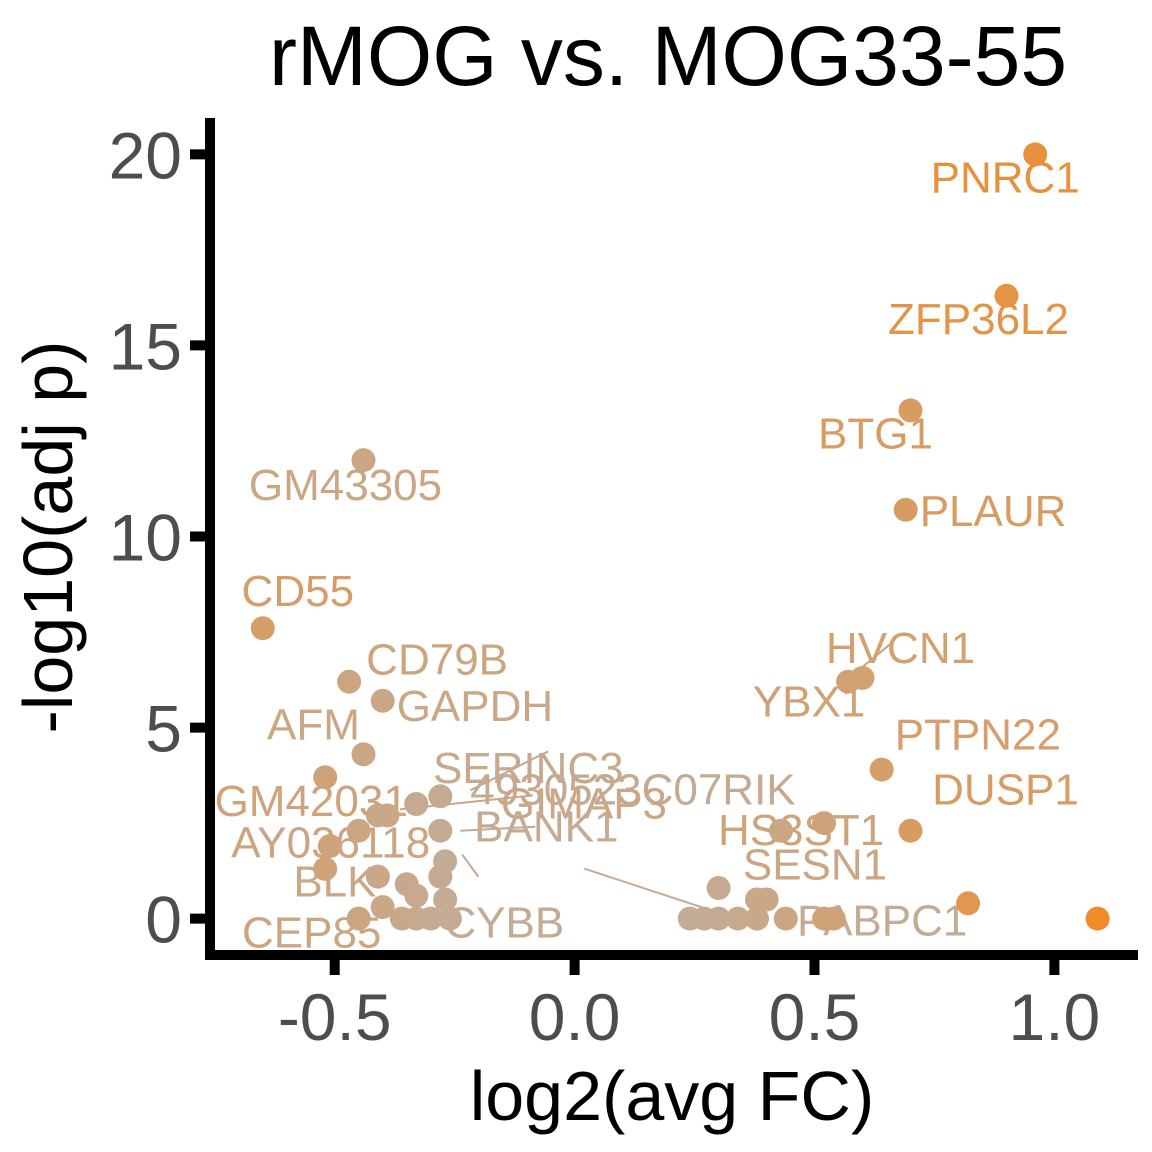 This screenshot has width=1152, height=1152. I want to click on chart-title: rMOG vs. MOG33-55, so click(668, 56).